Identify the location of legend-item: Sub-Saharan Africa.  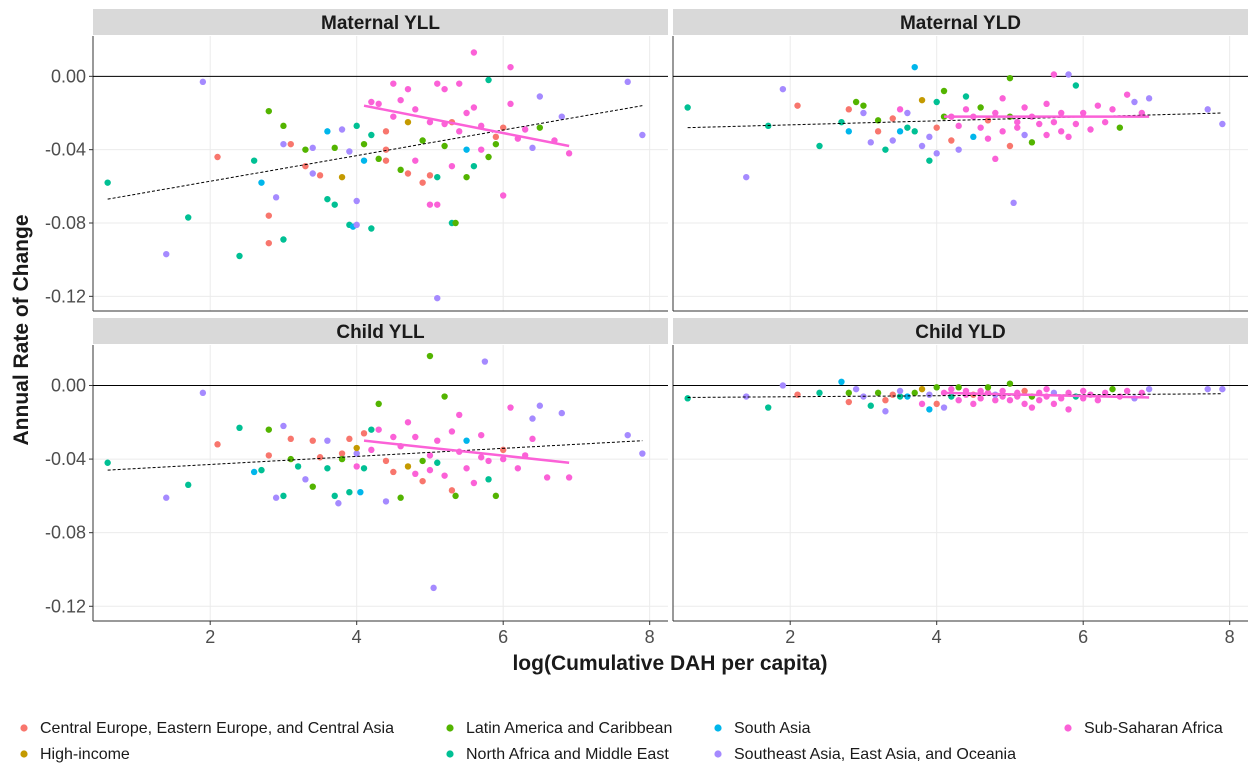
(1143, 728).